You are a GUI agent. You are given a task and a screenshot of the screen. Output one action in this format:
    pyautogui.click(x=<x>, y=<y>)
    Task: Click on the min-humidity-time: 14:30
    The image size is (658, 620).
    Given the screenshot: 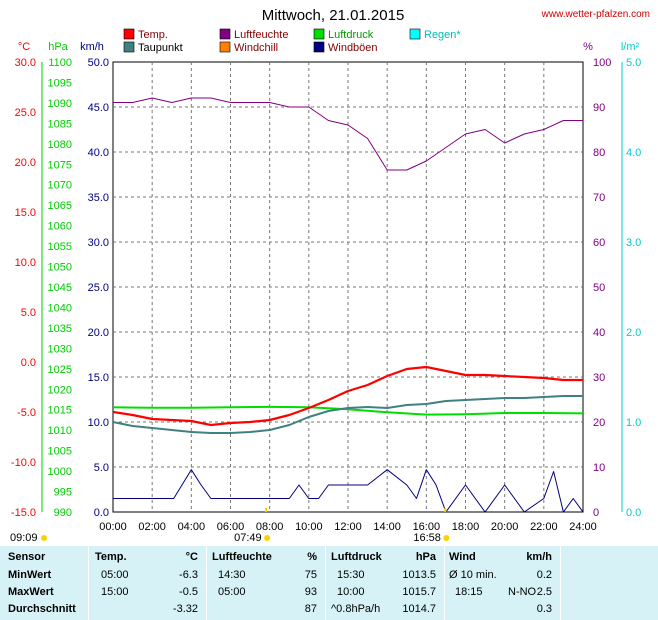 What is the action you would take?
    pyautogui.click(x=232, y=575)
    